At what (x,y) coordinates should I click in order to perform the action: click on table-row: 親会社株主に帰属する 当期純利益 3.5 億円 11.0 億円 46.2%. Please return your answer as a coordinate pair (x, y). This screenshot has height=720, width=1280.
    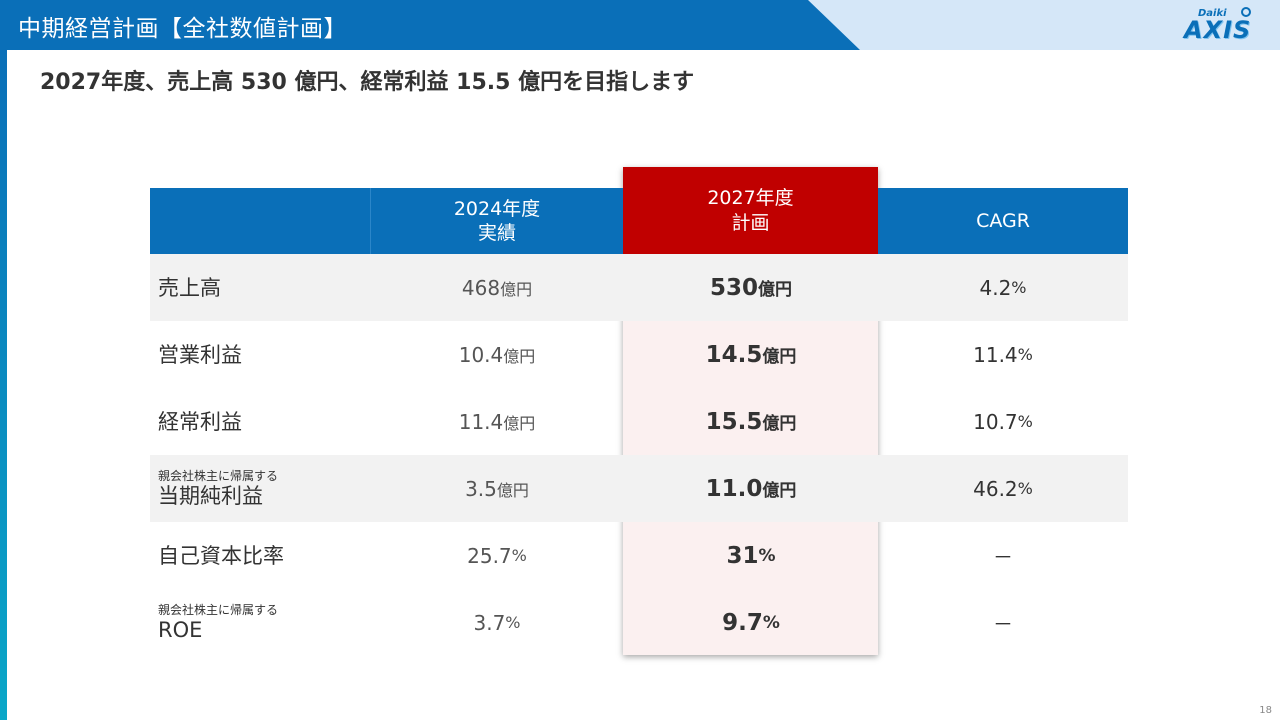
    Looking at the image, I should click on (639, 488).